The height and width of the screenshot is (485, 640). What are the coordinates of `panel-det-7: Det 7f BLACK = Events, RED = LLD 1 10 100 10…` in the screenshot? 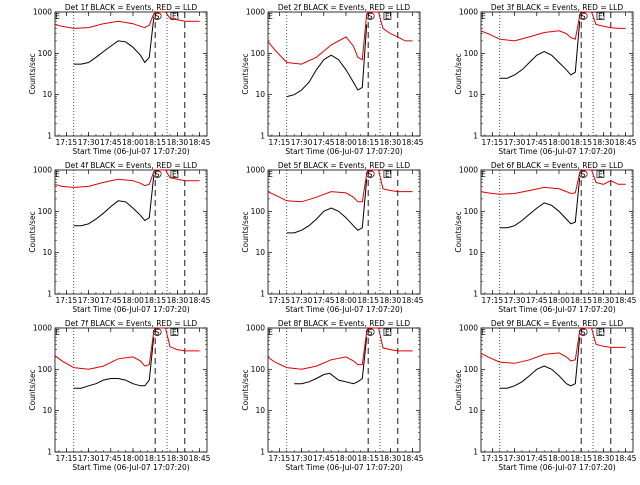 It's located at (119, 395).